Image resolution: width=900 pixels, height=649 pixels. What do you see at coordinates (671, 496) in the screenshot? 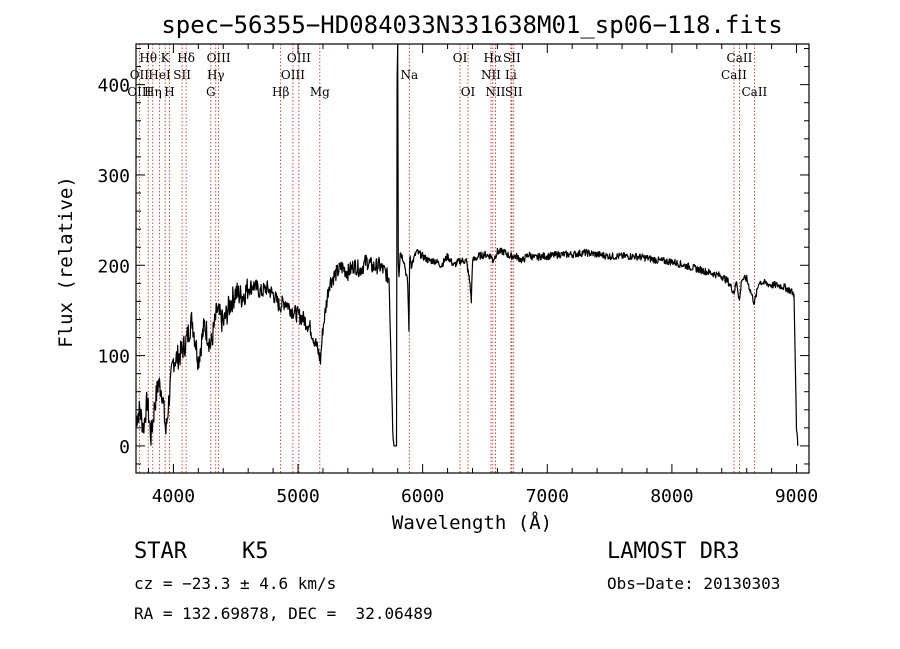
I see `x-tick-label: 8000` at bounding box center [671, 496].